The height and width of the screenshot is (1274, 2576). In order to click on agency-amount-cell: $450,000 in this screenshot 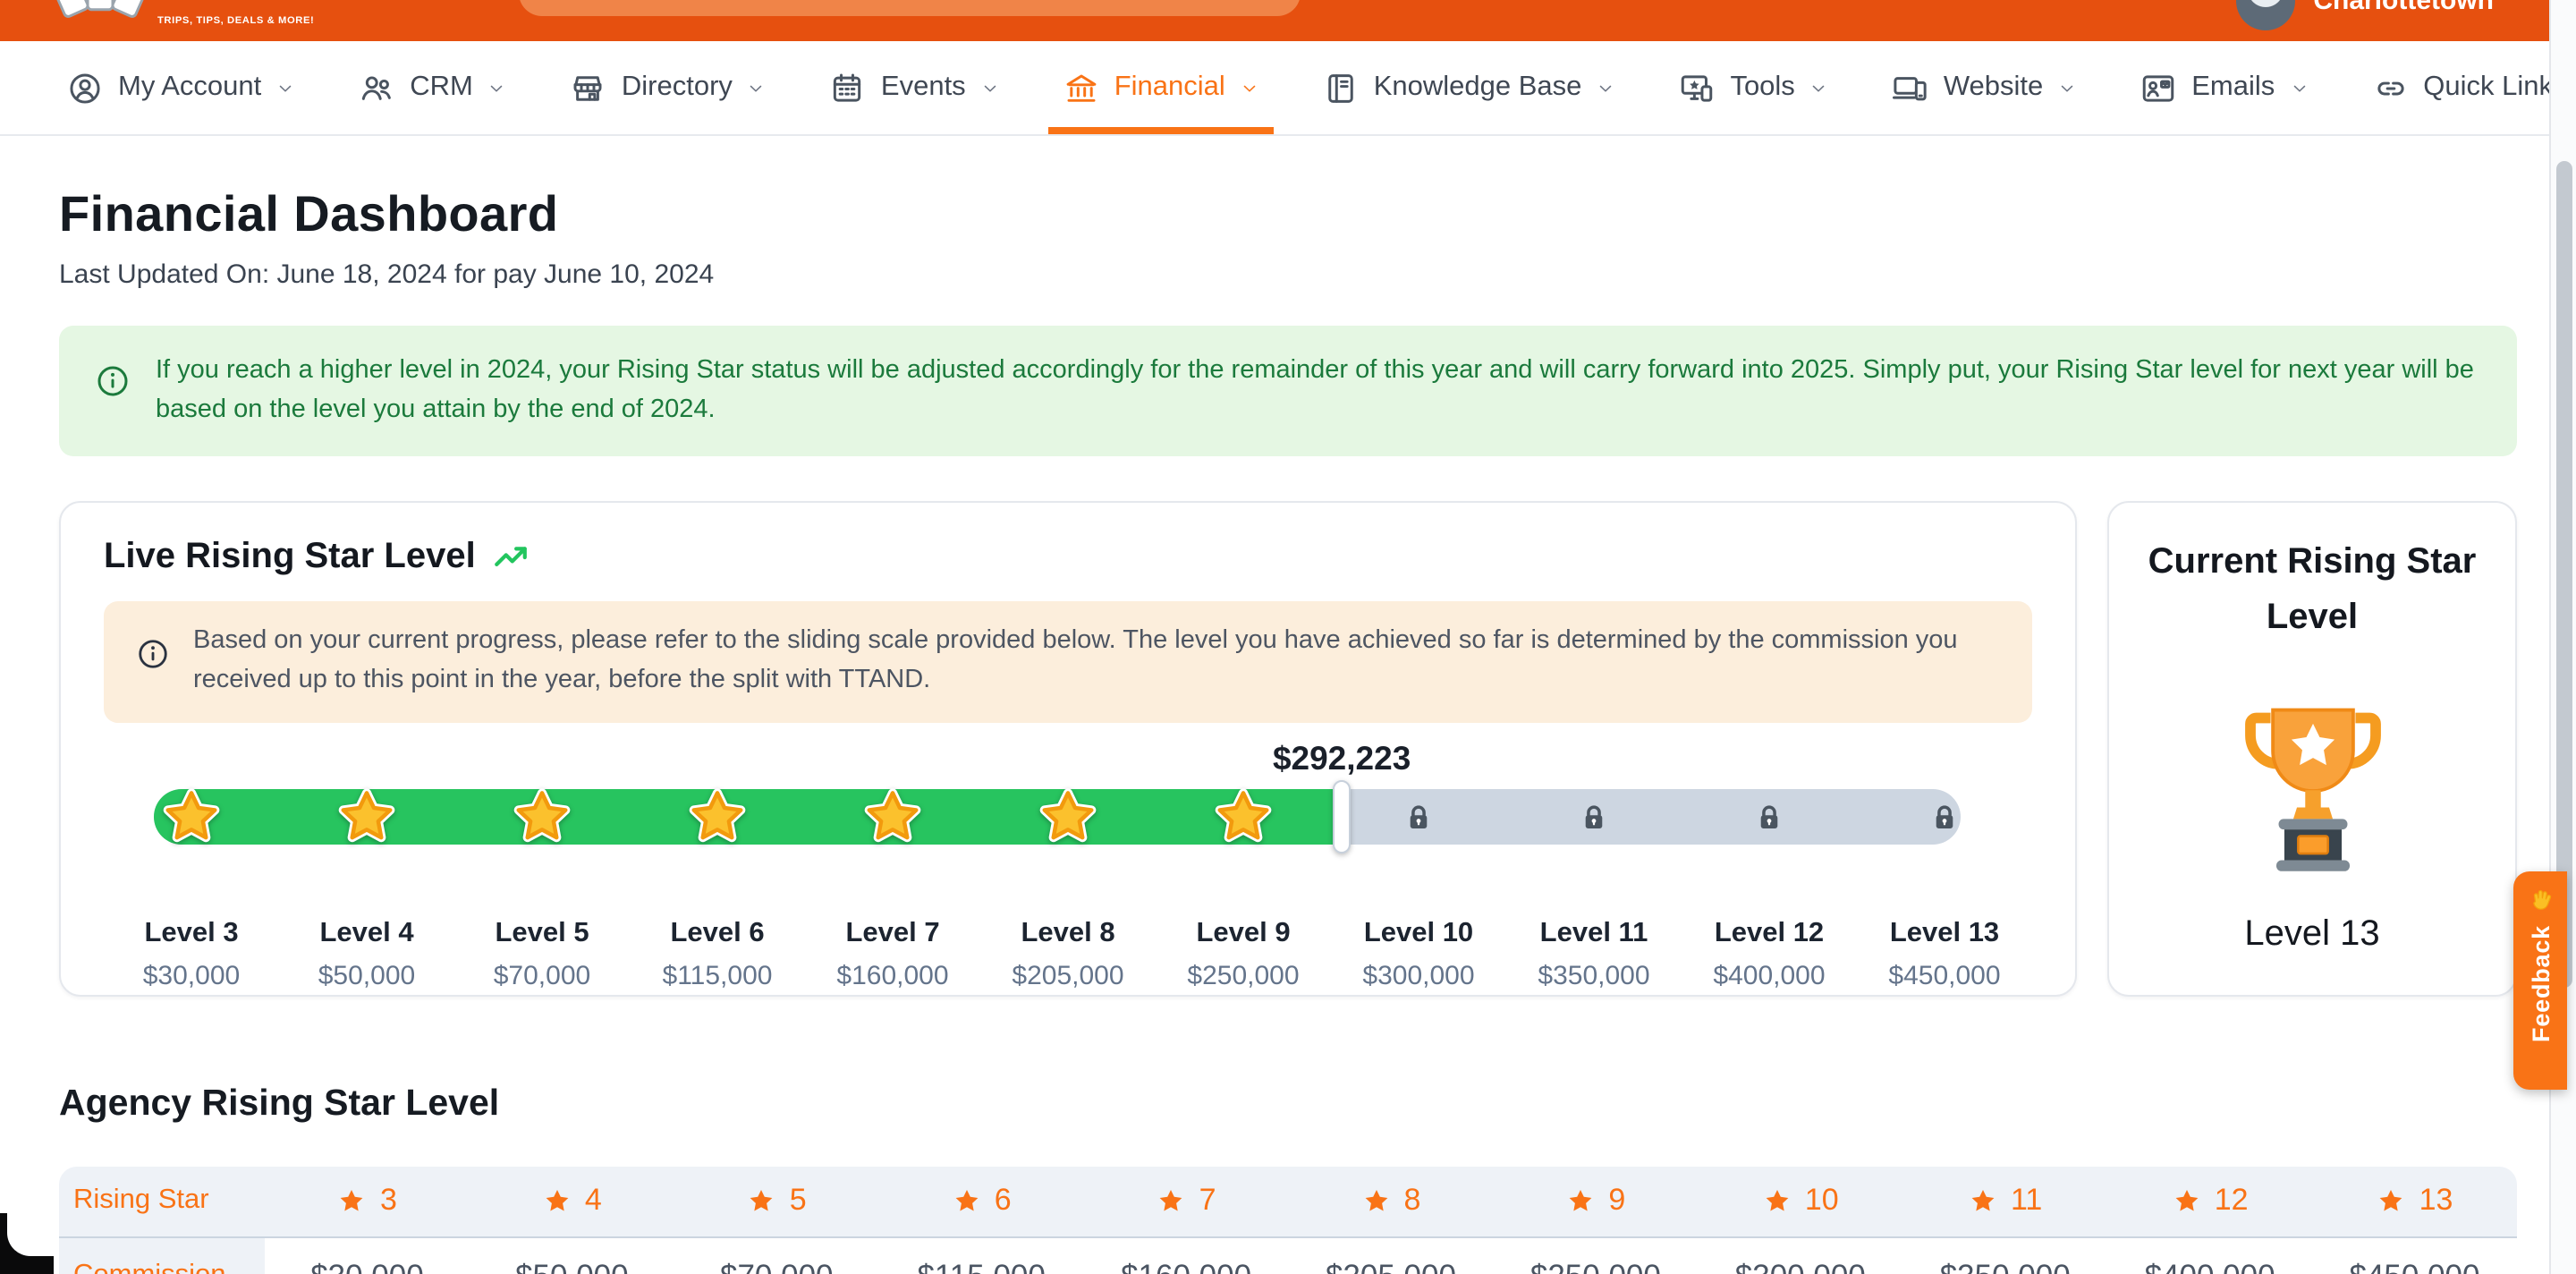, I will do `click(2414, 1256)`.